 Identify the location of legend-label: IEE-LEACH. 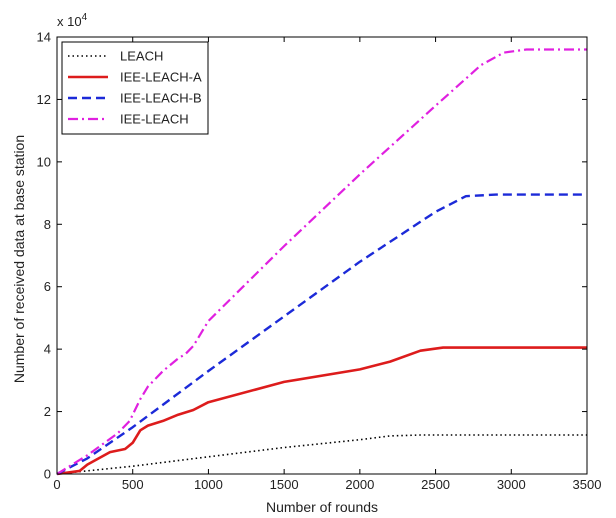
(154, 119).